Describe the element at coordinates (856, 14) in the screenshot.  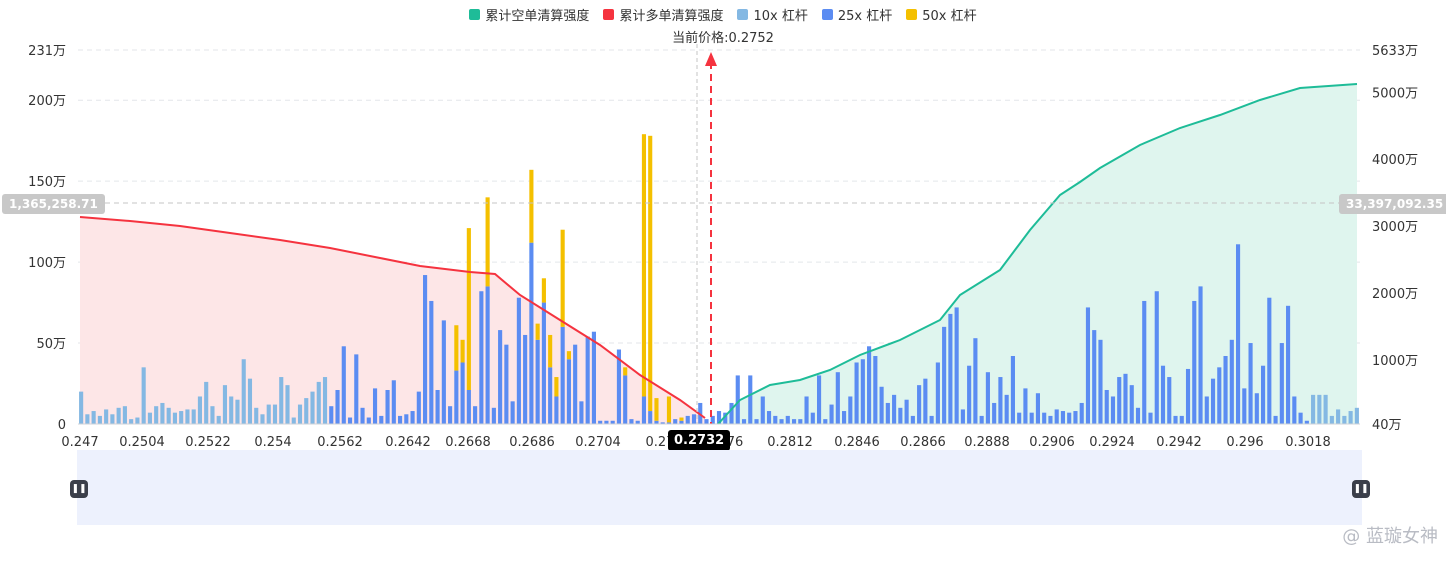
I see `legend-25x: 25x 杠杆` at that location.